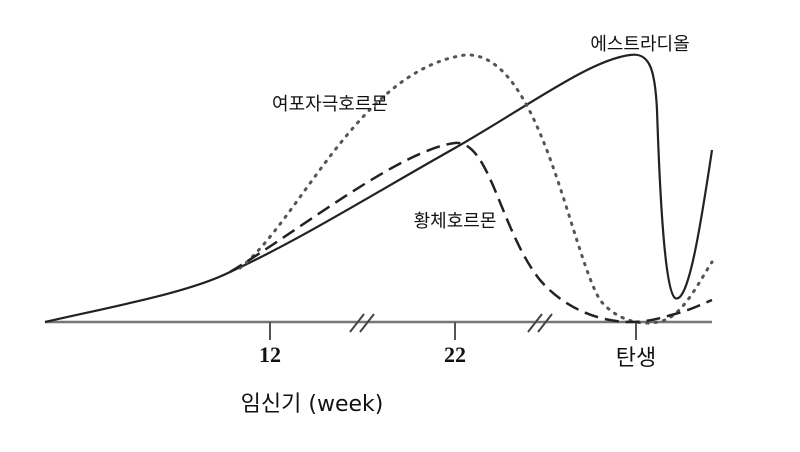 The image size is (800, 452). Describe the element at coordinates (330, 104) in the screenshot. I see `curve-label: 여포자극호르몬` at that location.